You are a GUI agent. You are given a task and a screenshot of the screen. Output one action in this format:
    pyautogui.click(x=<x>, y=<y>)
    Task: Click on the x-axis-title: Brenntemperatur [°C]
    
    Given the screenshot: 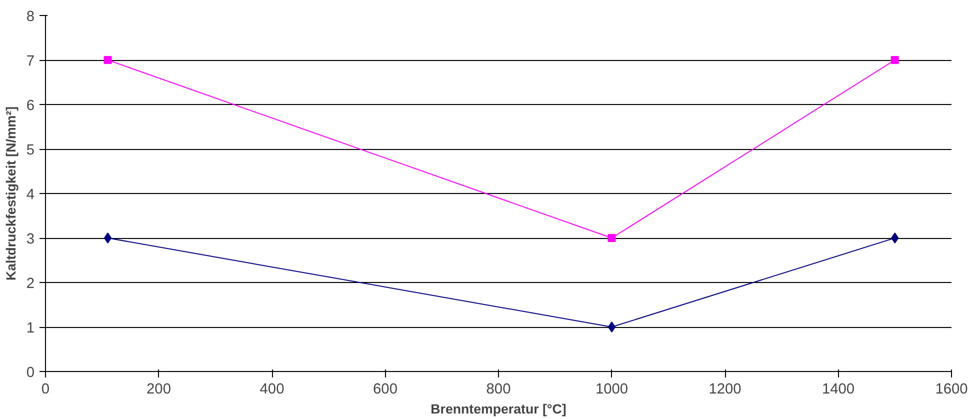 What is the action you would take?
    pyautogui.click(x=498, y=409)
    